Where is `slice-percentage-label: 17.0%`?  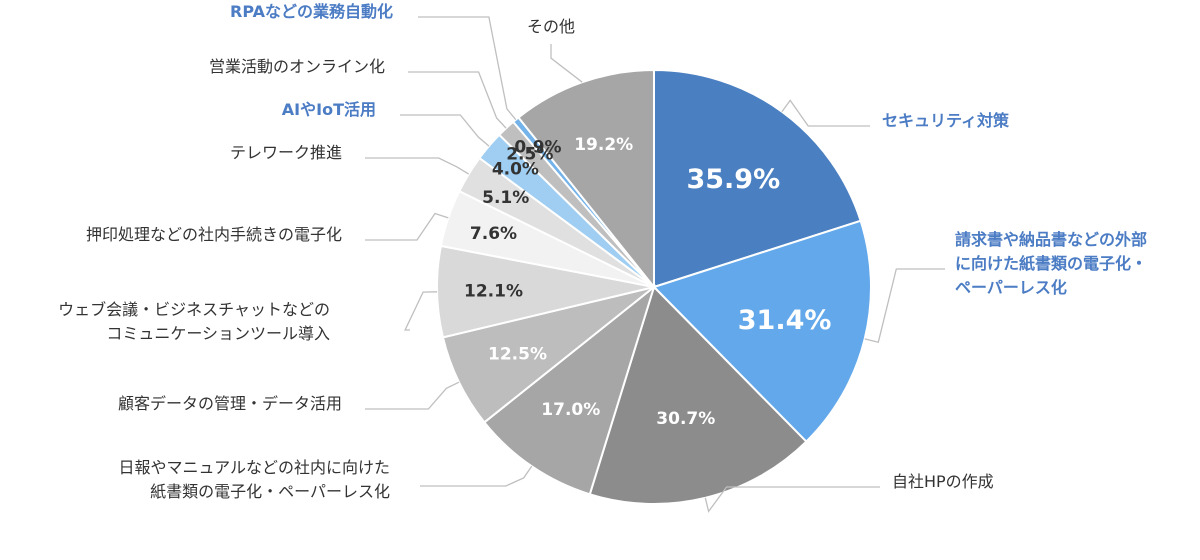 slice-percentage-label: 17.0% is located at coordinates (570, 410).